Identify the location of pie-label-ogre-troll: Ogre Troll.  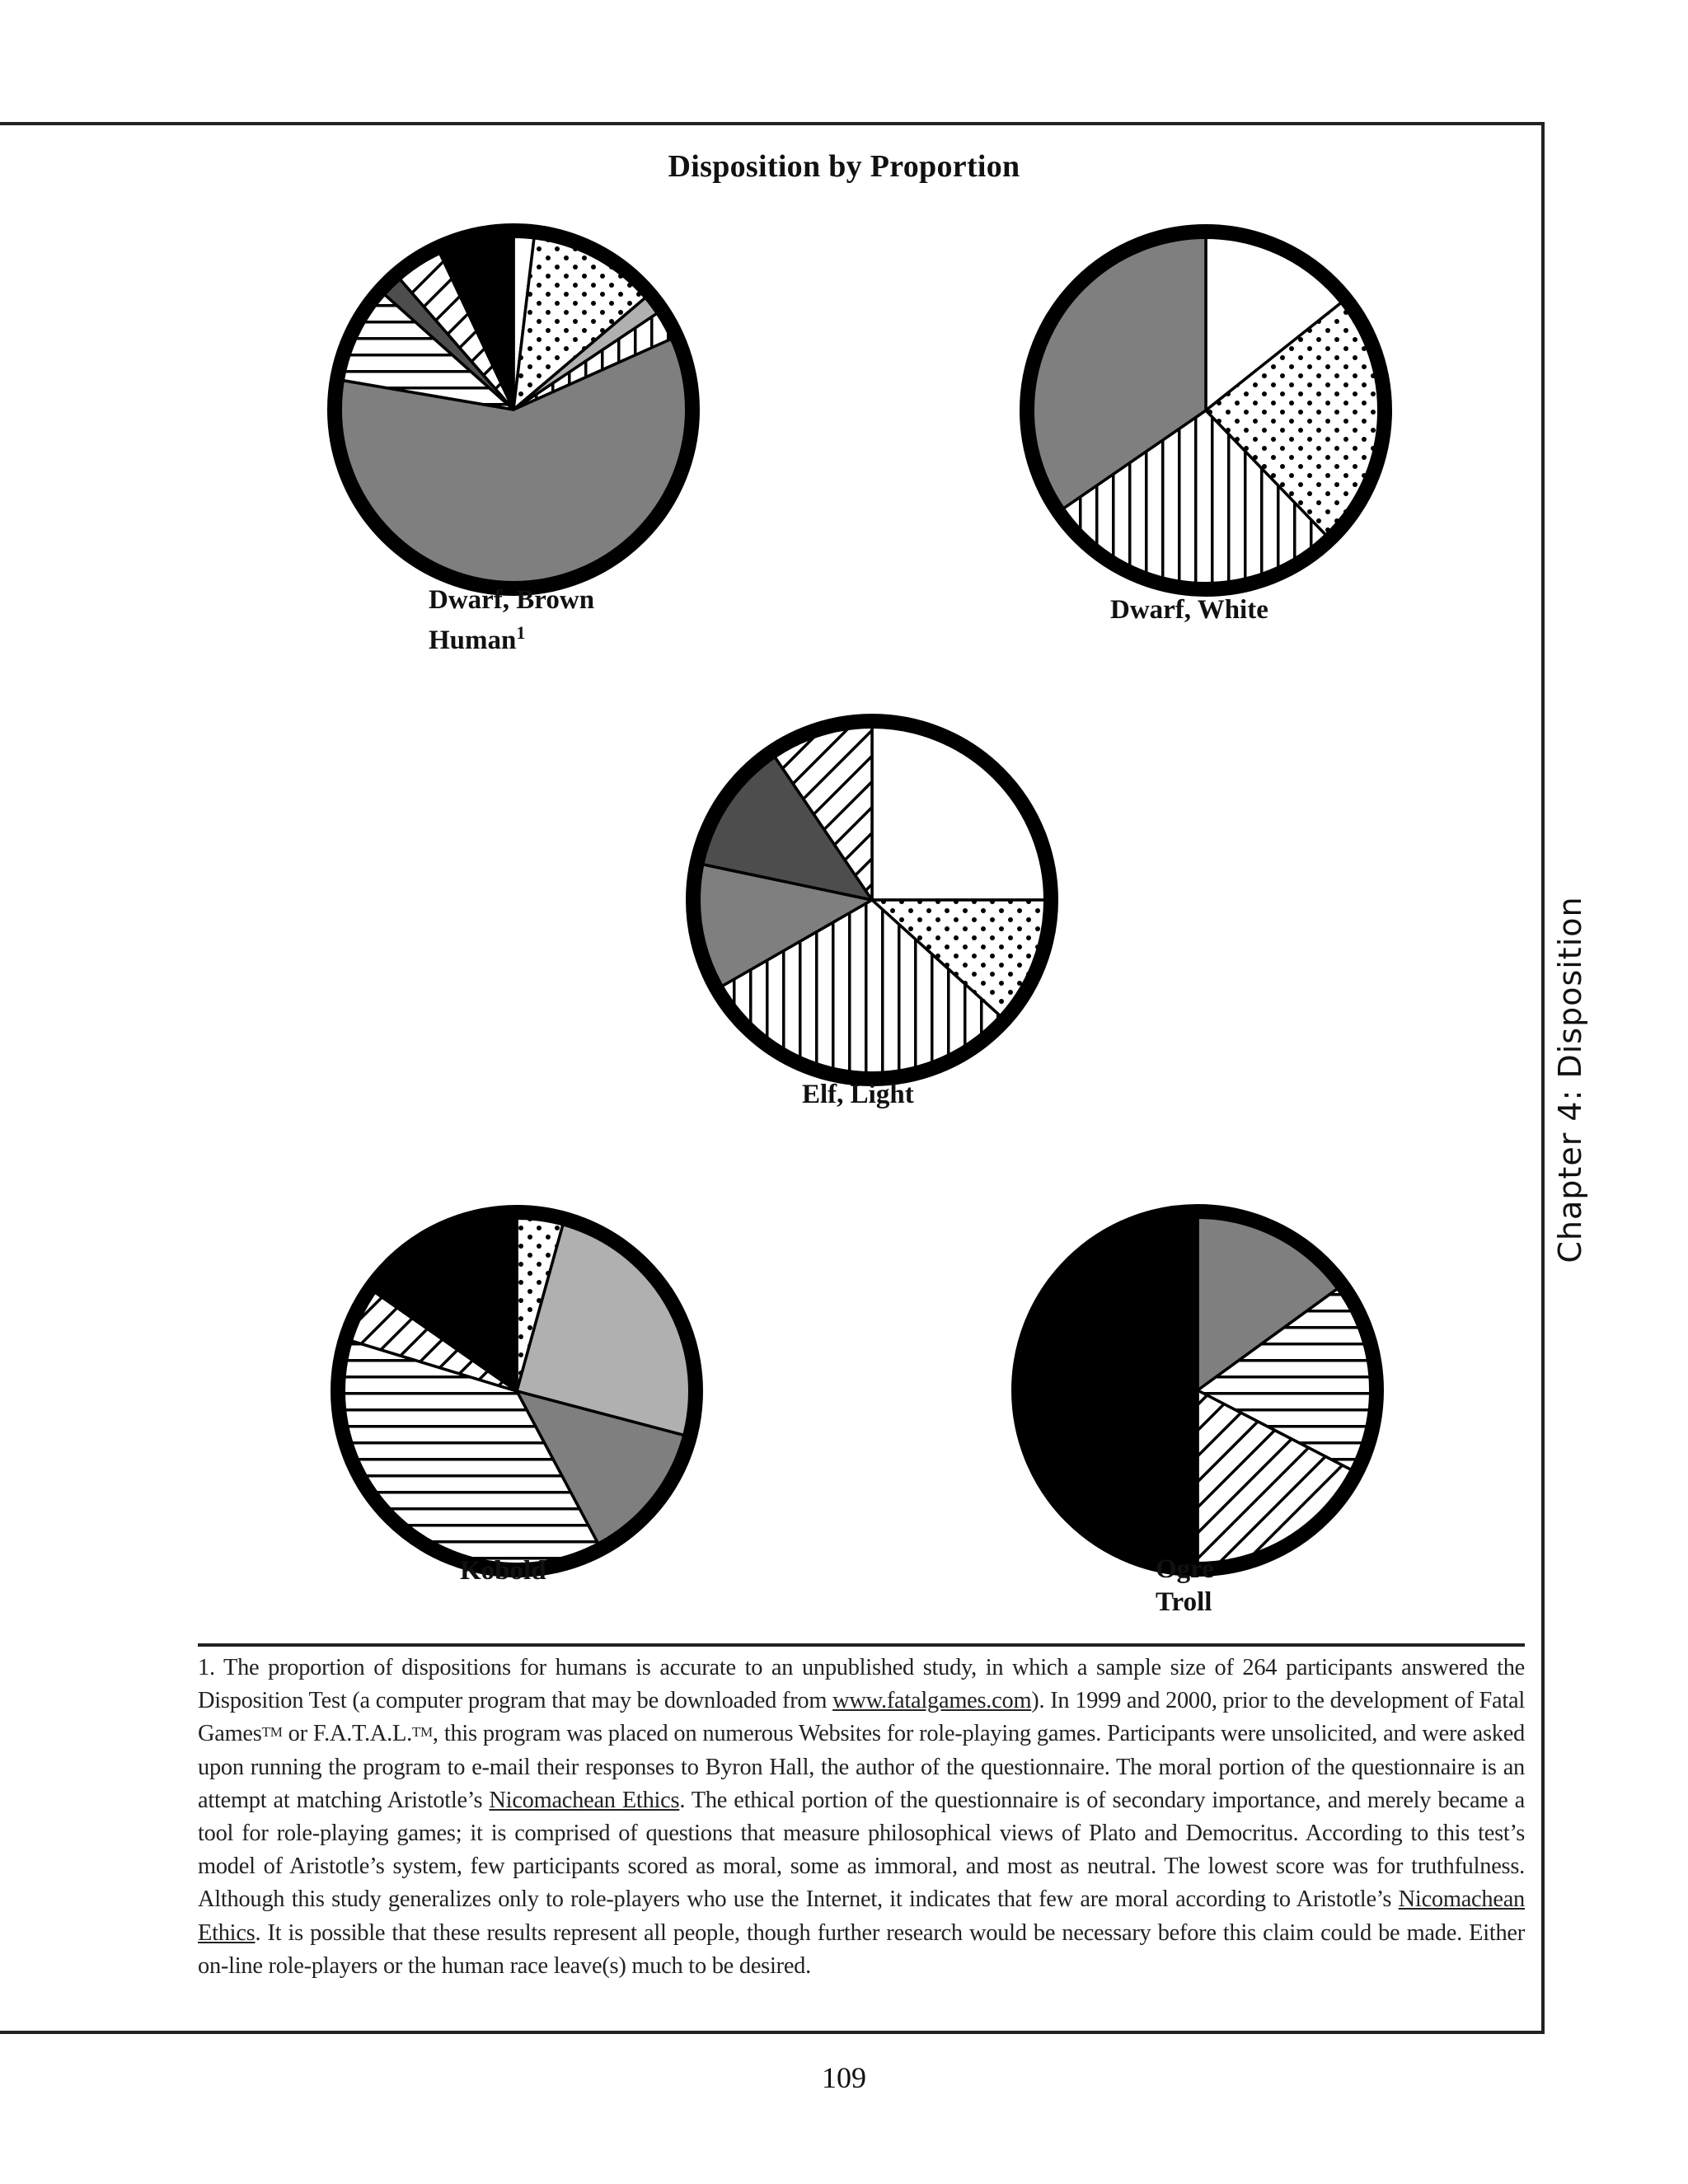
(1185, 1586).